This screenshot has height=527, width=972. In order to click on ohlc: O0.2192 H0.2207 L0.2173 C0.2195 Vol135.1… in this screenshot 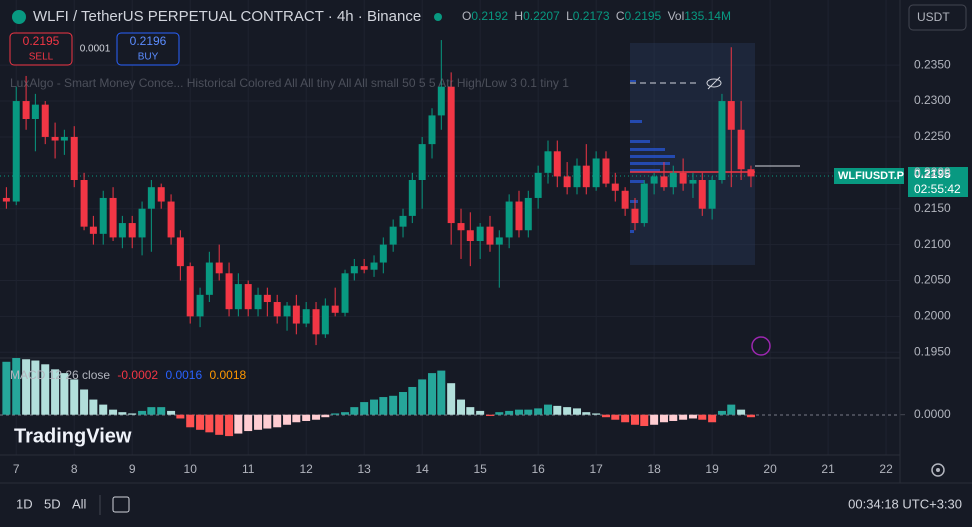, I will do `click(596, 16)`.